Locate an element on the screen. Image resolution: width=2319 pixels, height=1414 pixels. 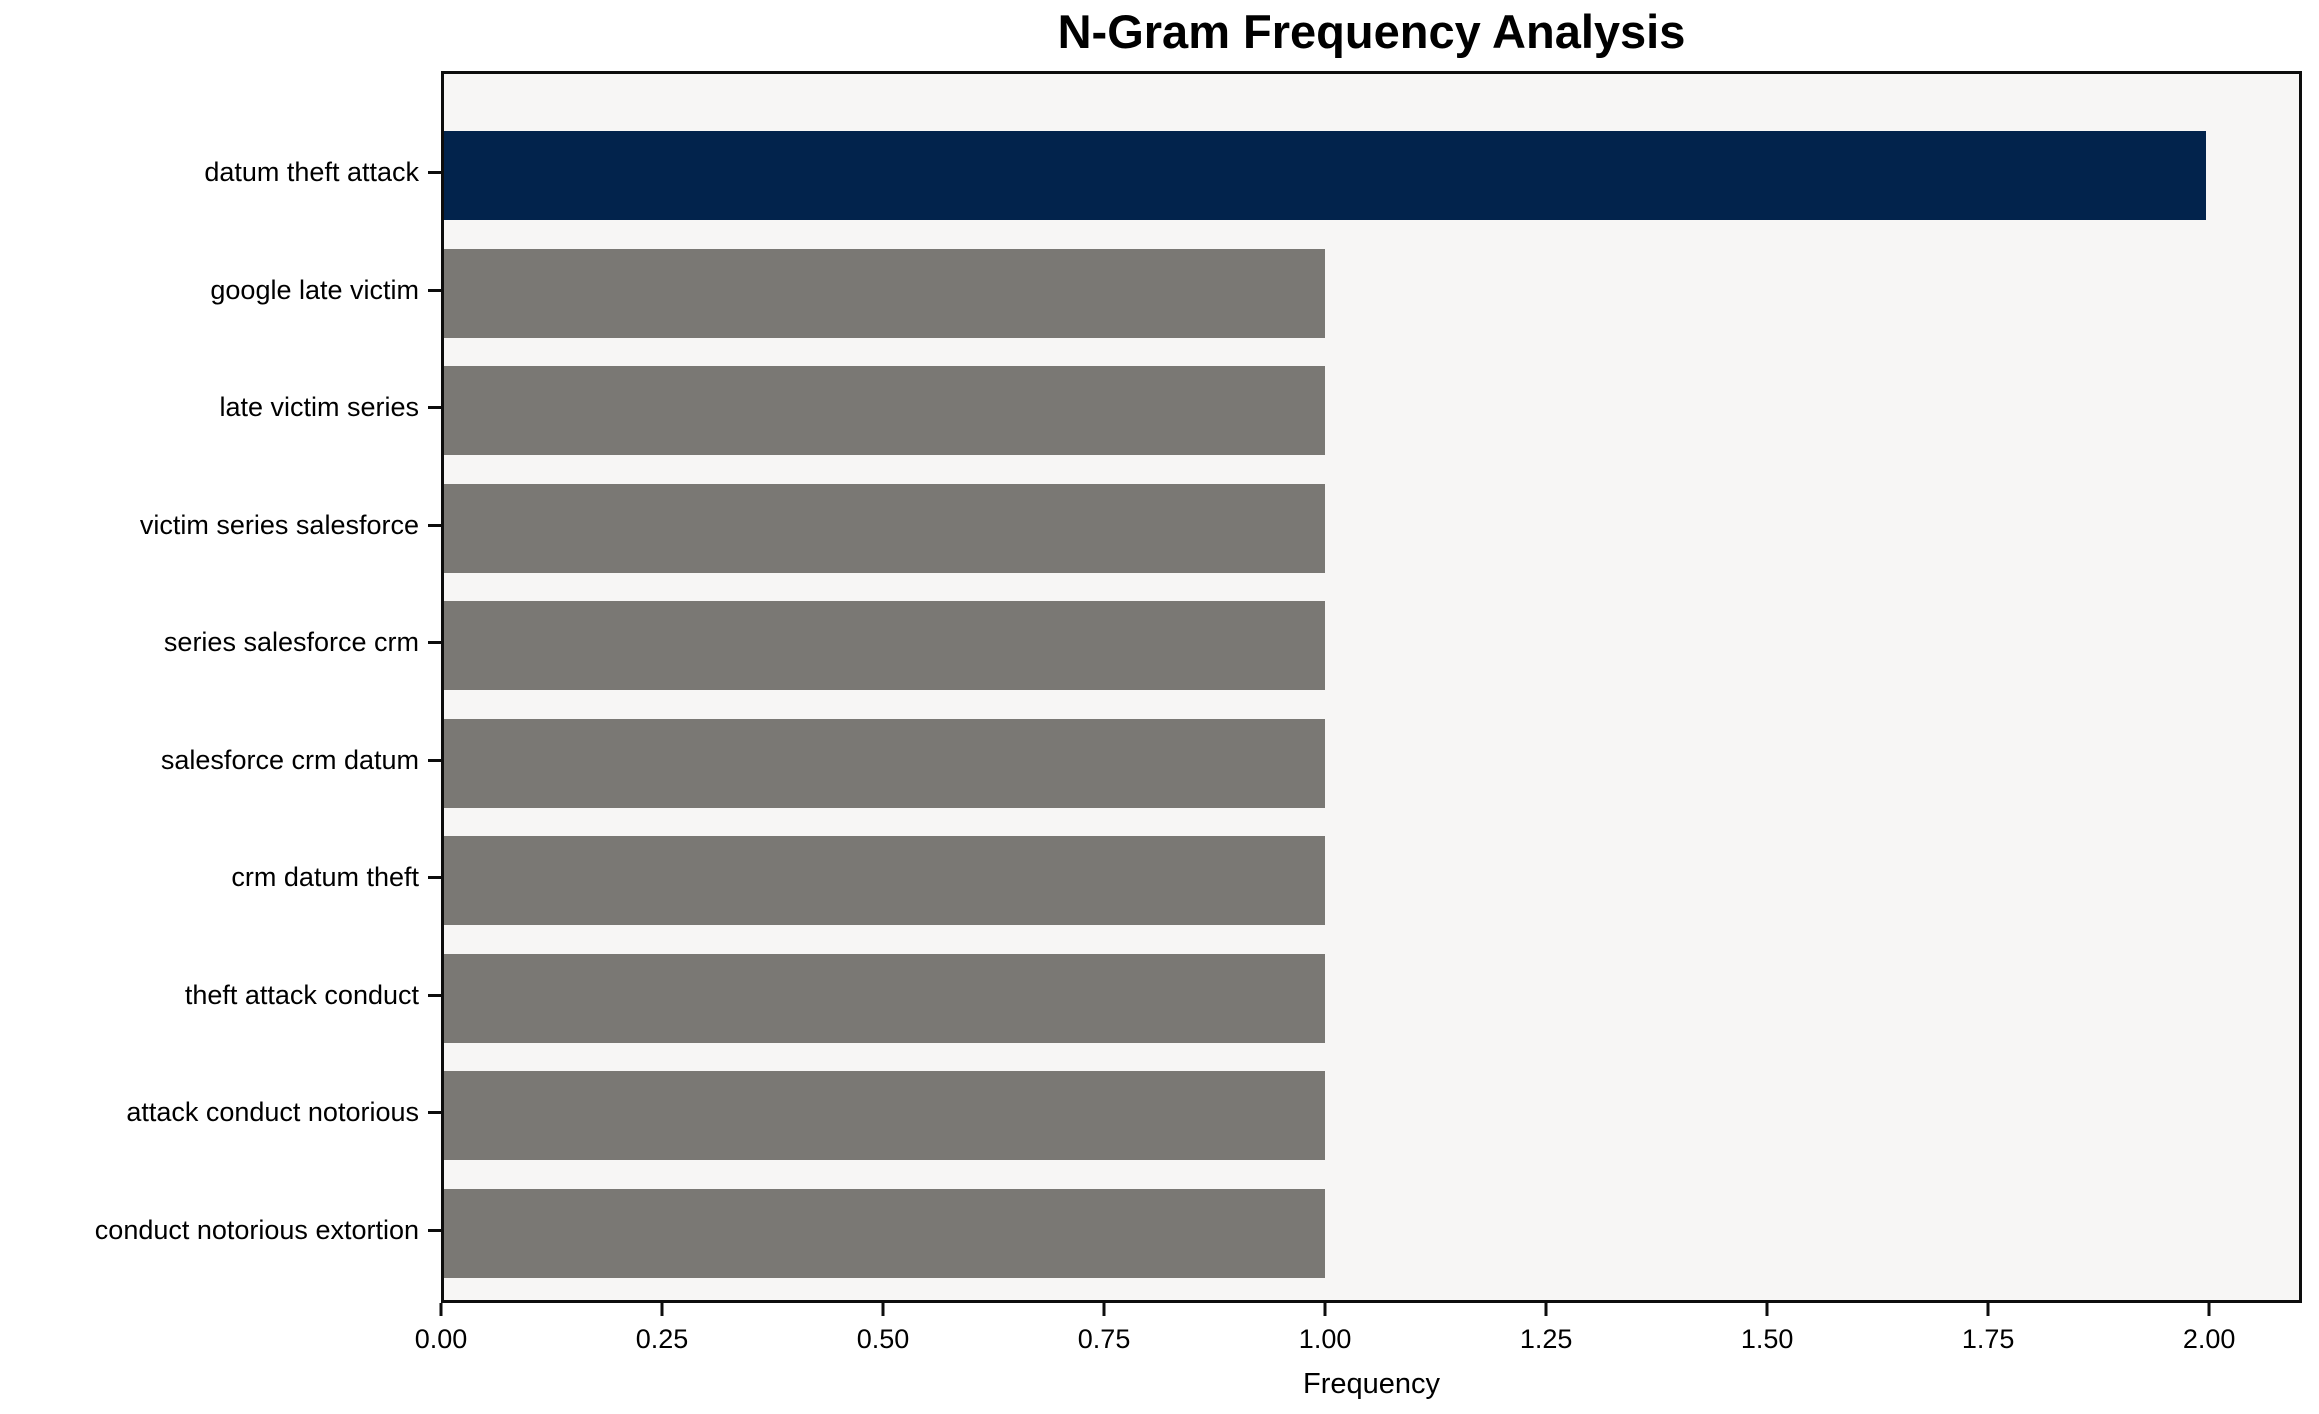
y-label-row: conduct notorious extortion is located at coordinates (220, 1230).